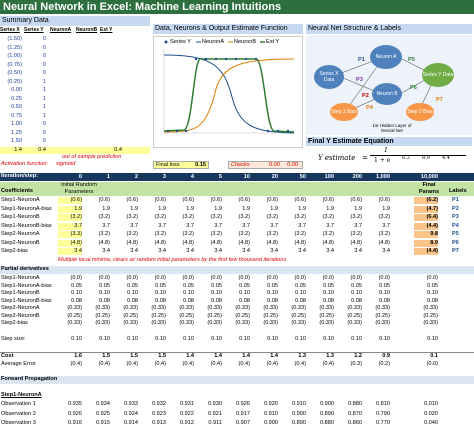  What do you see at coordinates (10, 30) in the screenshot?
I see `summary-col-header: Series X` at bounding box center [10, 30].